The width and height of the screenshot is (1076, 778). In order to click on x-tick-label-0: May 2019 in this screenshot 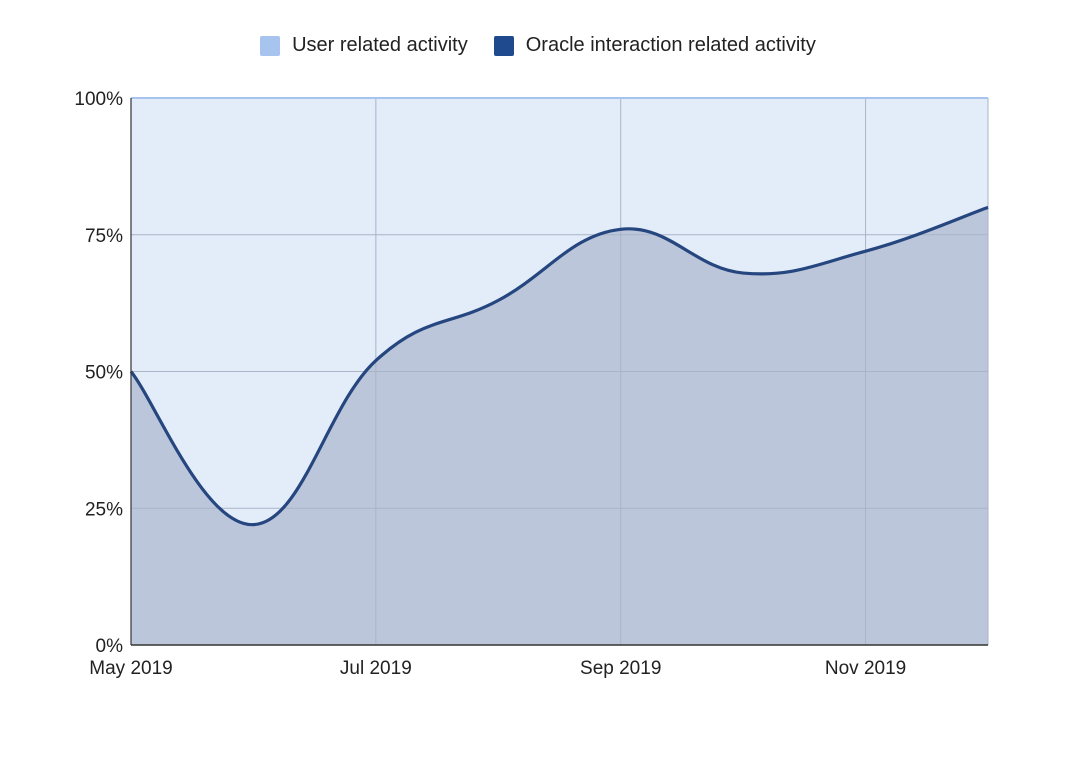, I will do `click(130, 668)`.